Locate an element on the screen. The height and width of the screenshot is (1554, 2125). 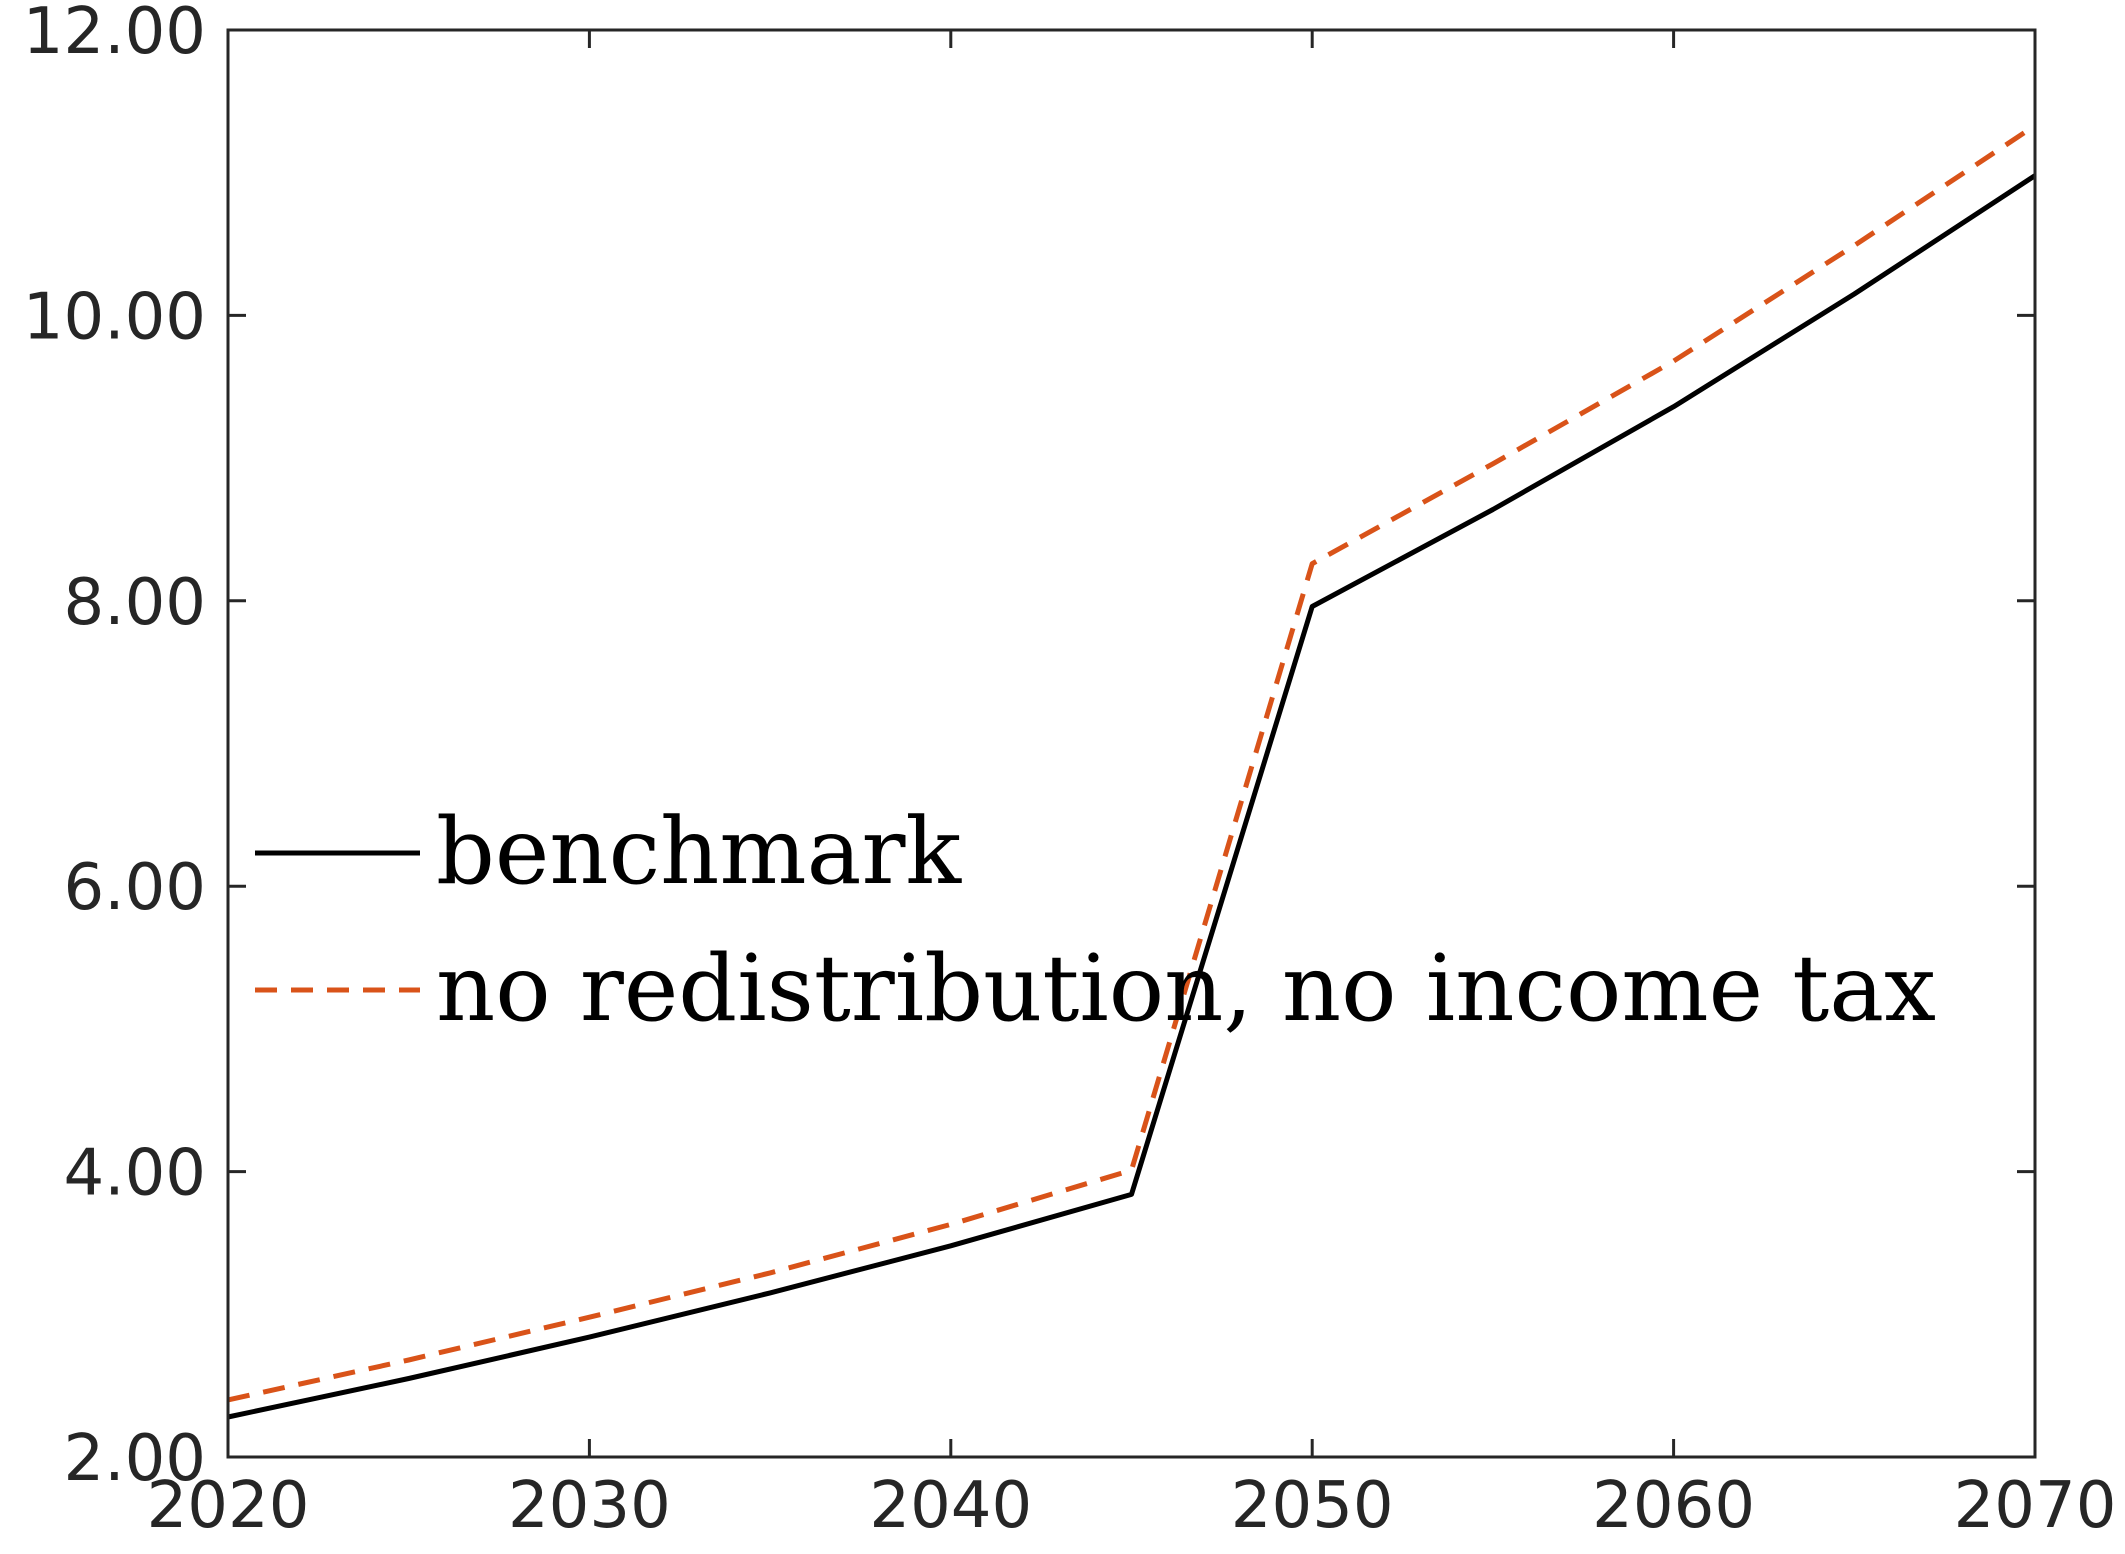
x-tick-label: 2030 is located at coordinates (589, 1506).